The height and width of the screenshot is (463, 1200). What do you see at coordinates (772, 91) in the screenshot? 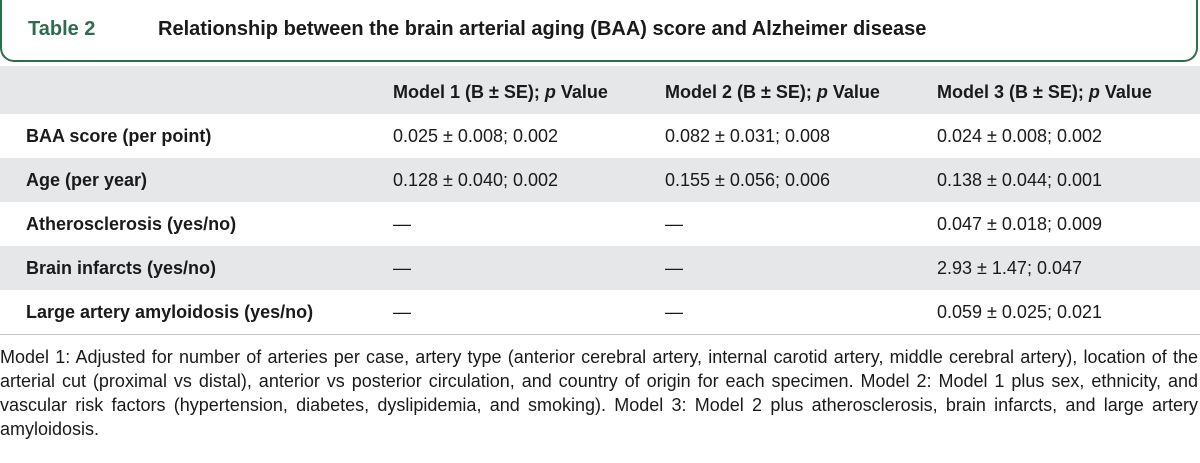
I see `header-cell-model-2: Model 2 (B ± SE); p Value` at bounding box center [772, 91].